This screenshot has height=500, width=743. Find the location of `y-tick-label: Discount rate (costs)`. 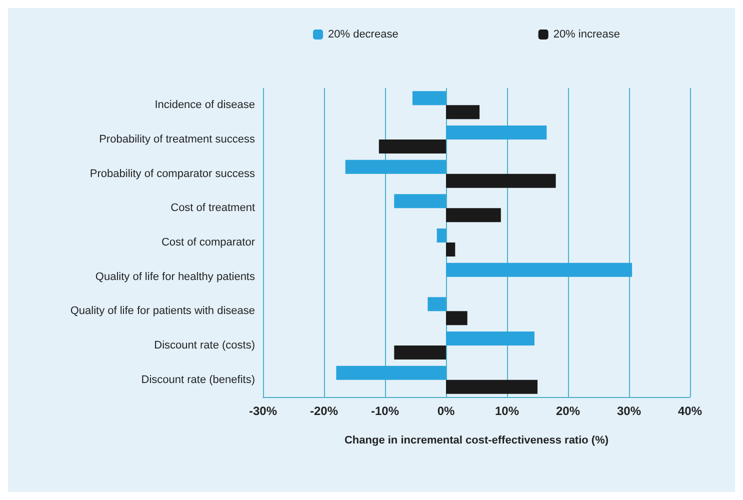

y-tick-label: Discount rate (costs) is located at coordinates (204, 346).